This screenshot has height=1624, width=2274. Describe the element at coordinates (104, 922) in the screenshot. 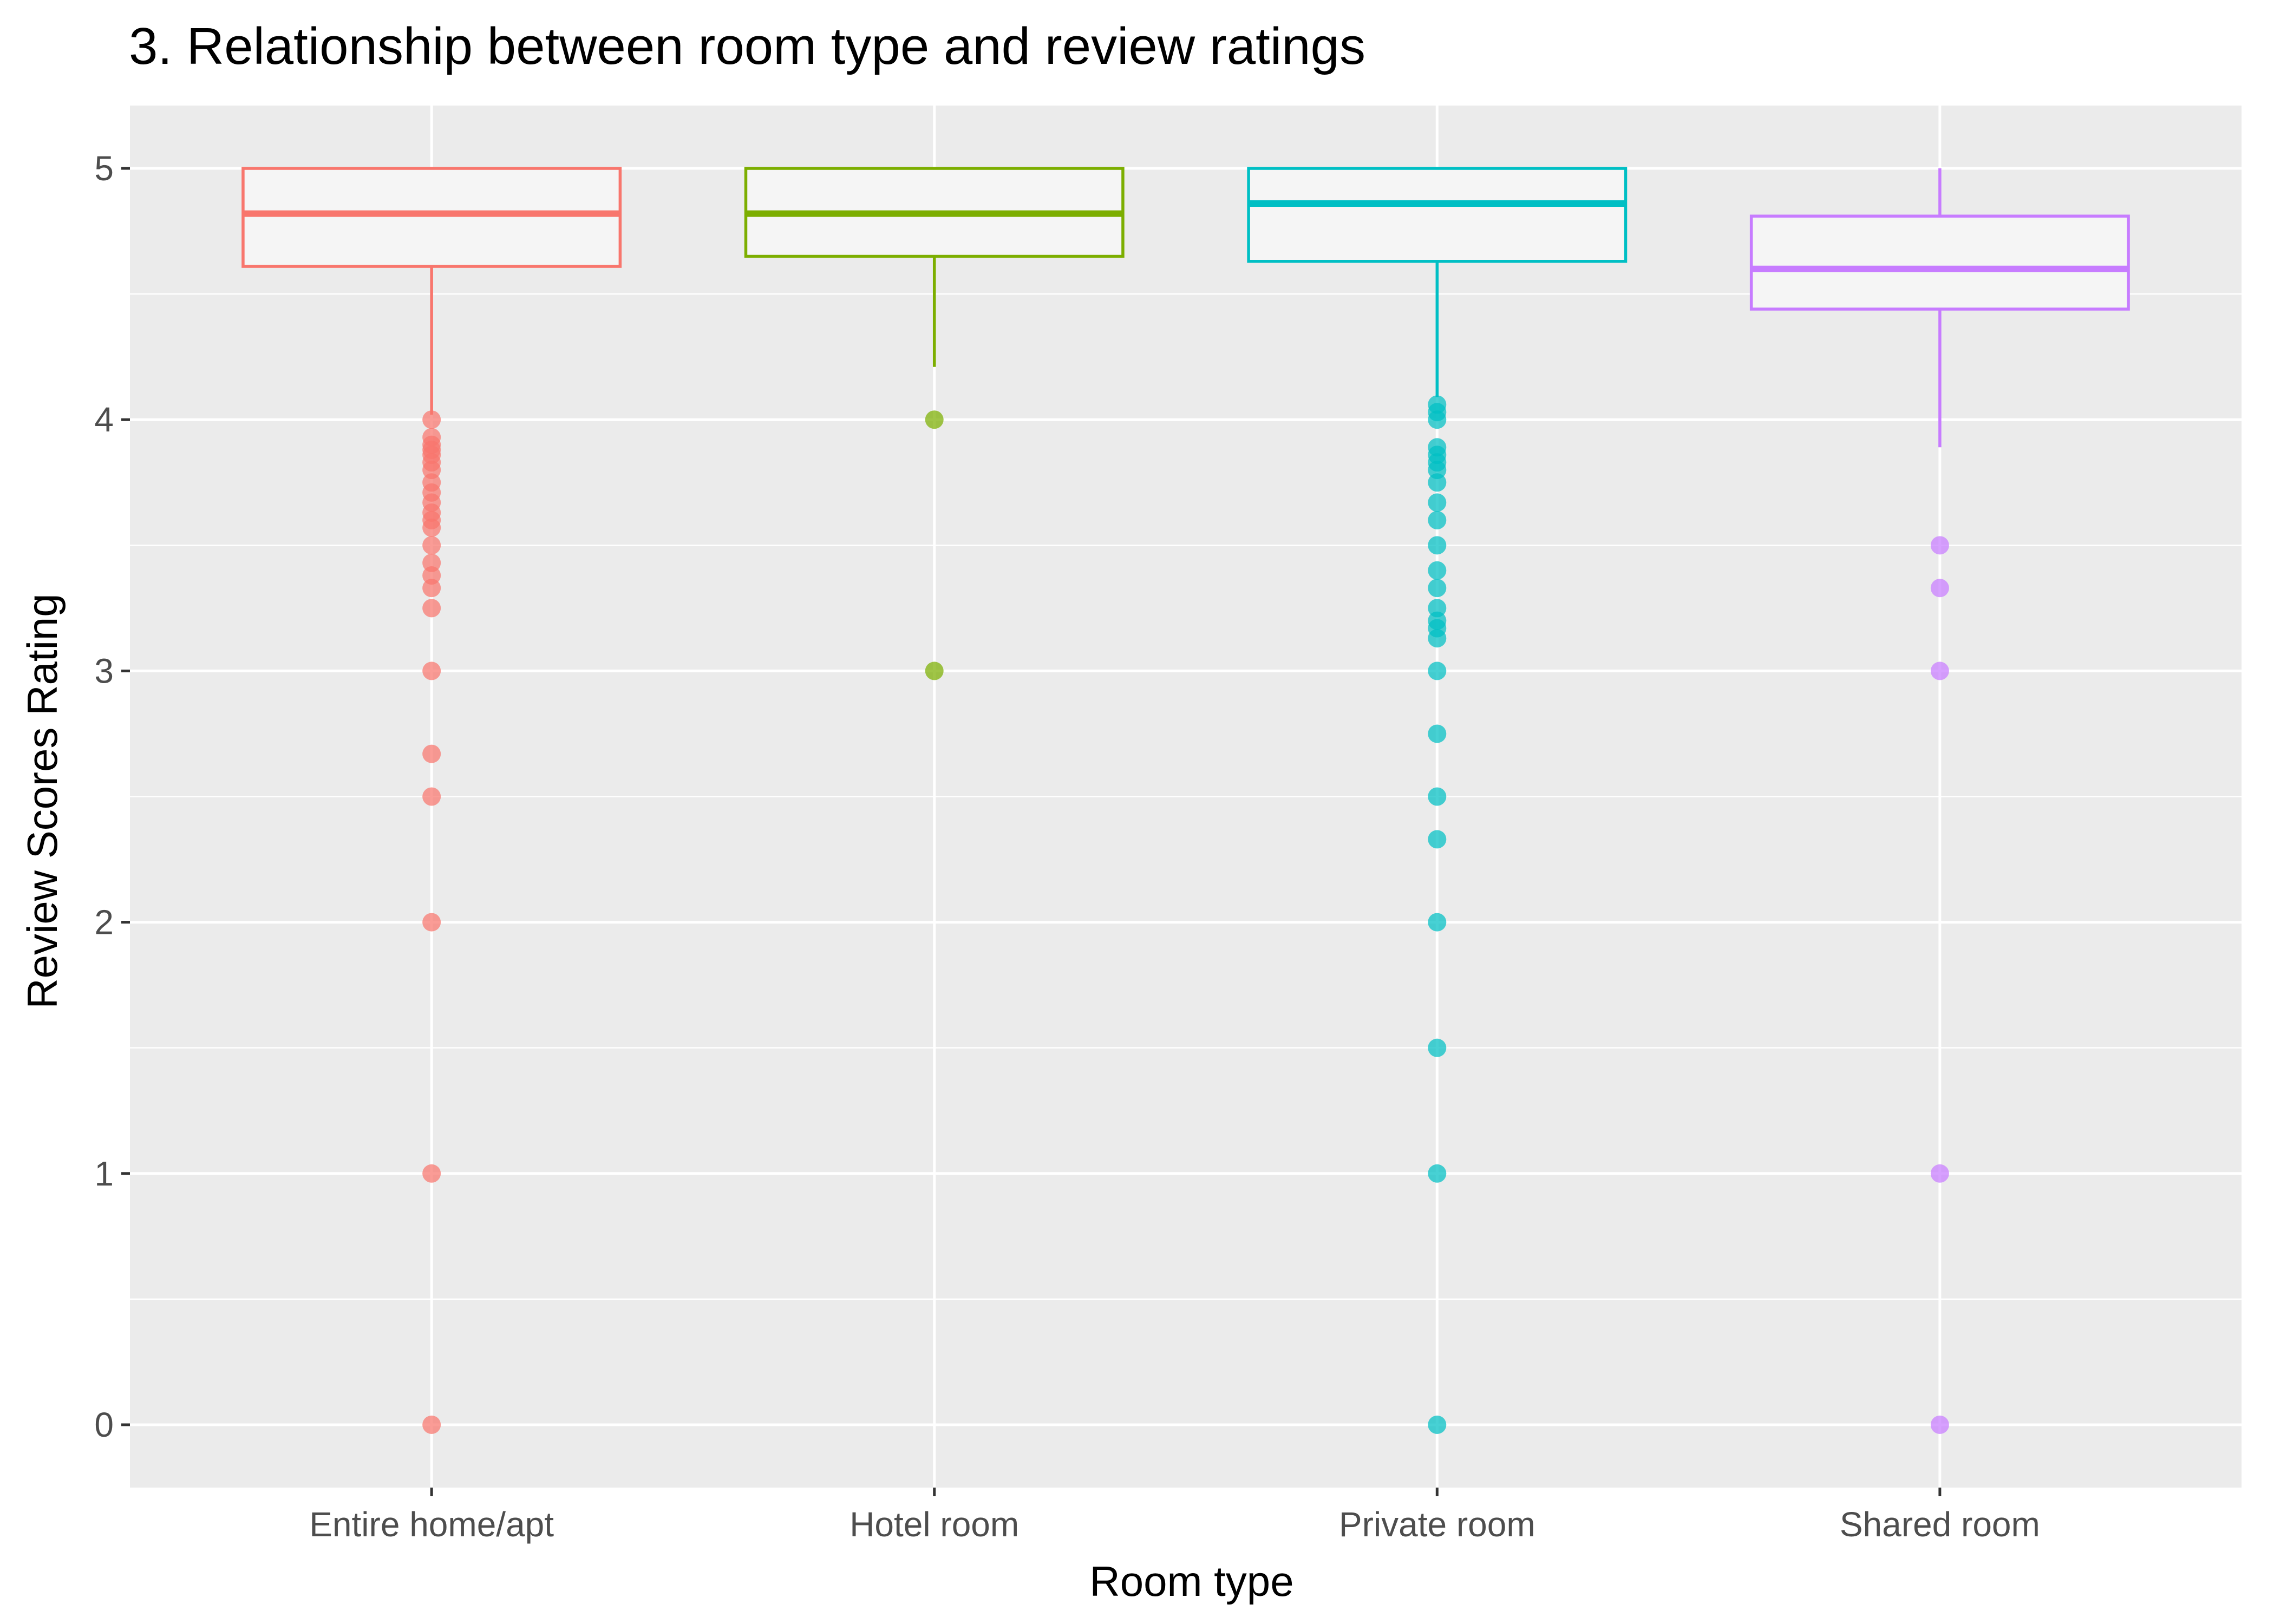

I see `y-tick-label: 2` at that location.